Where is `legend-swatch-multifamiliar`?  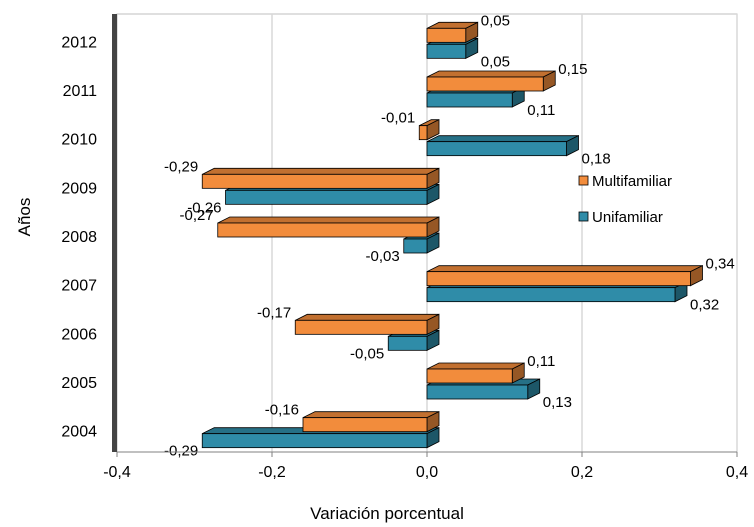 legend-swatch-multifamiliar is located at coordinates (583, 180).